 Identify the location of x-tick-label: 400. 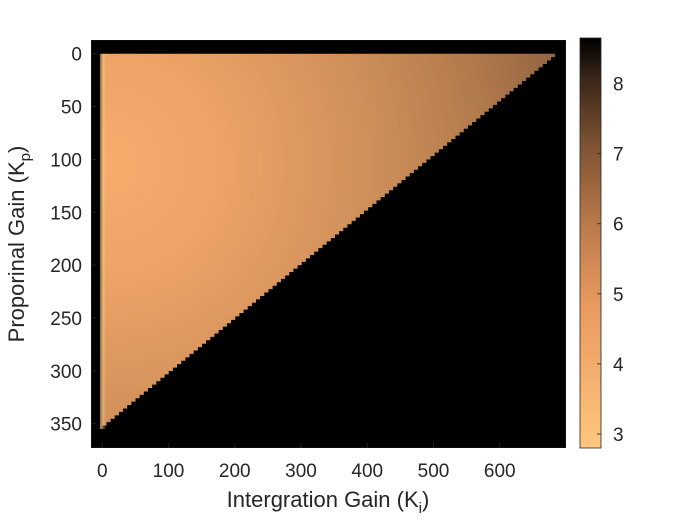
(367, 471).